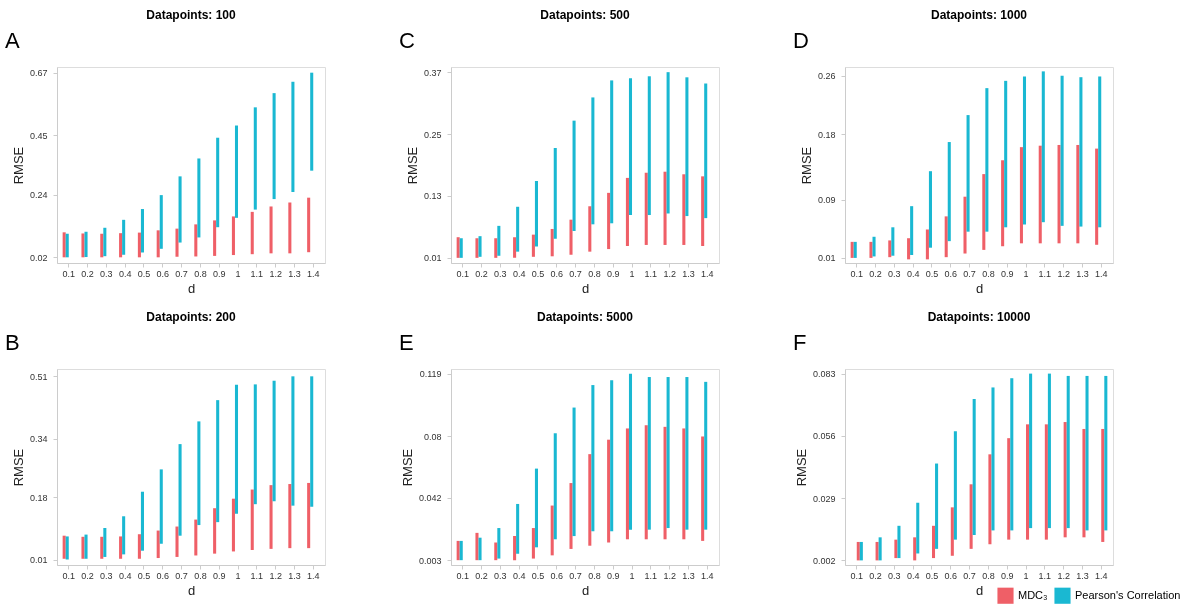 This screenshot has height=604, width=1198. Describe the element at coordinates (406, 342) in the screenshot. I see `text: E` at that location.